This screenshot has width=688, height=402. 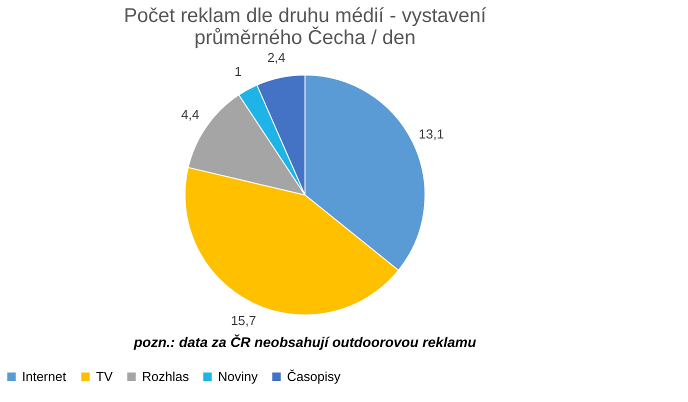 I want to click on data-label: 13,1, so click(x=431, y=134).